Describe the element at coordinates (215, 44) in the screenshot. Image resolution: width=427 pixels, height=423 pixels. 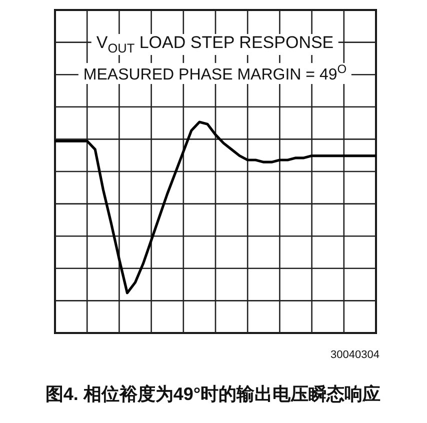
I see `chart-title: V$_{OUT}$ LOAD STEP RESPONSE` at that location.